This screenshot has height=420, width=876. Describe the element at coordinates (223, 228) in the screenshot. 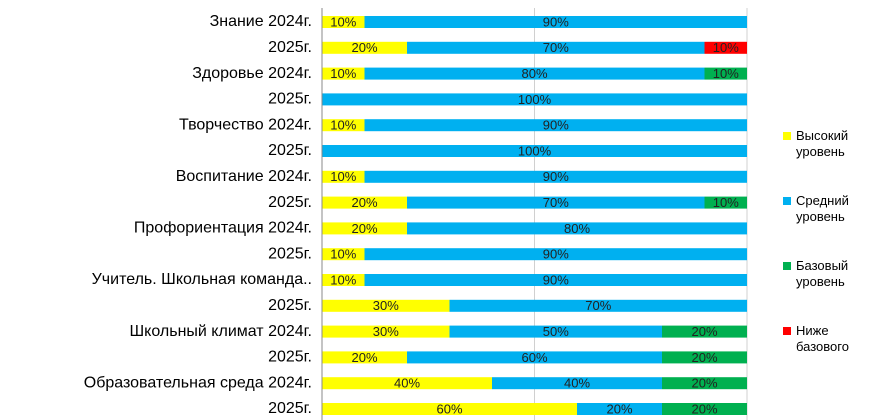

I see `category-label: Профориентация 2024г.` at that location.